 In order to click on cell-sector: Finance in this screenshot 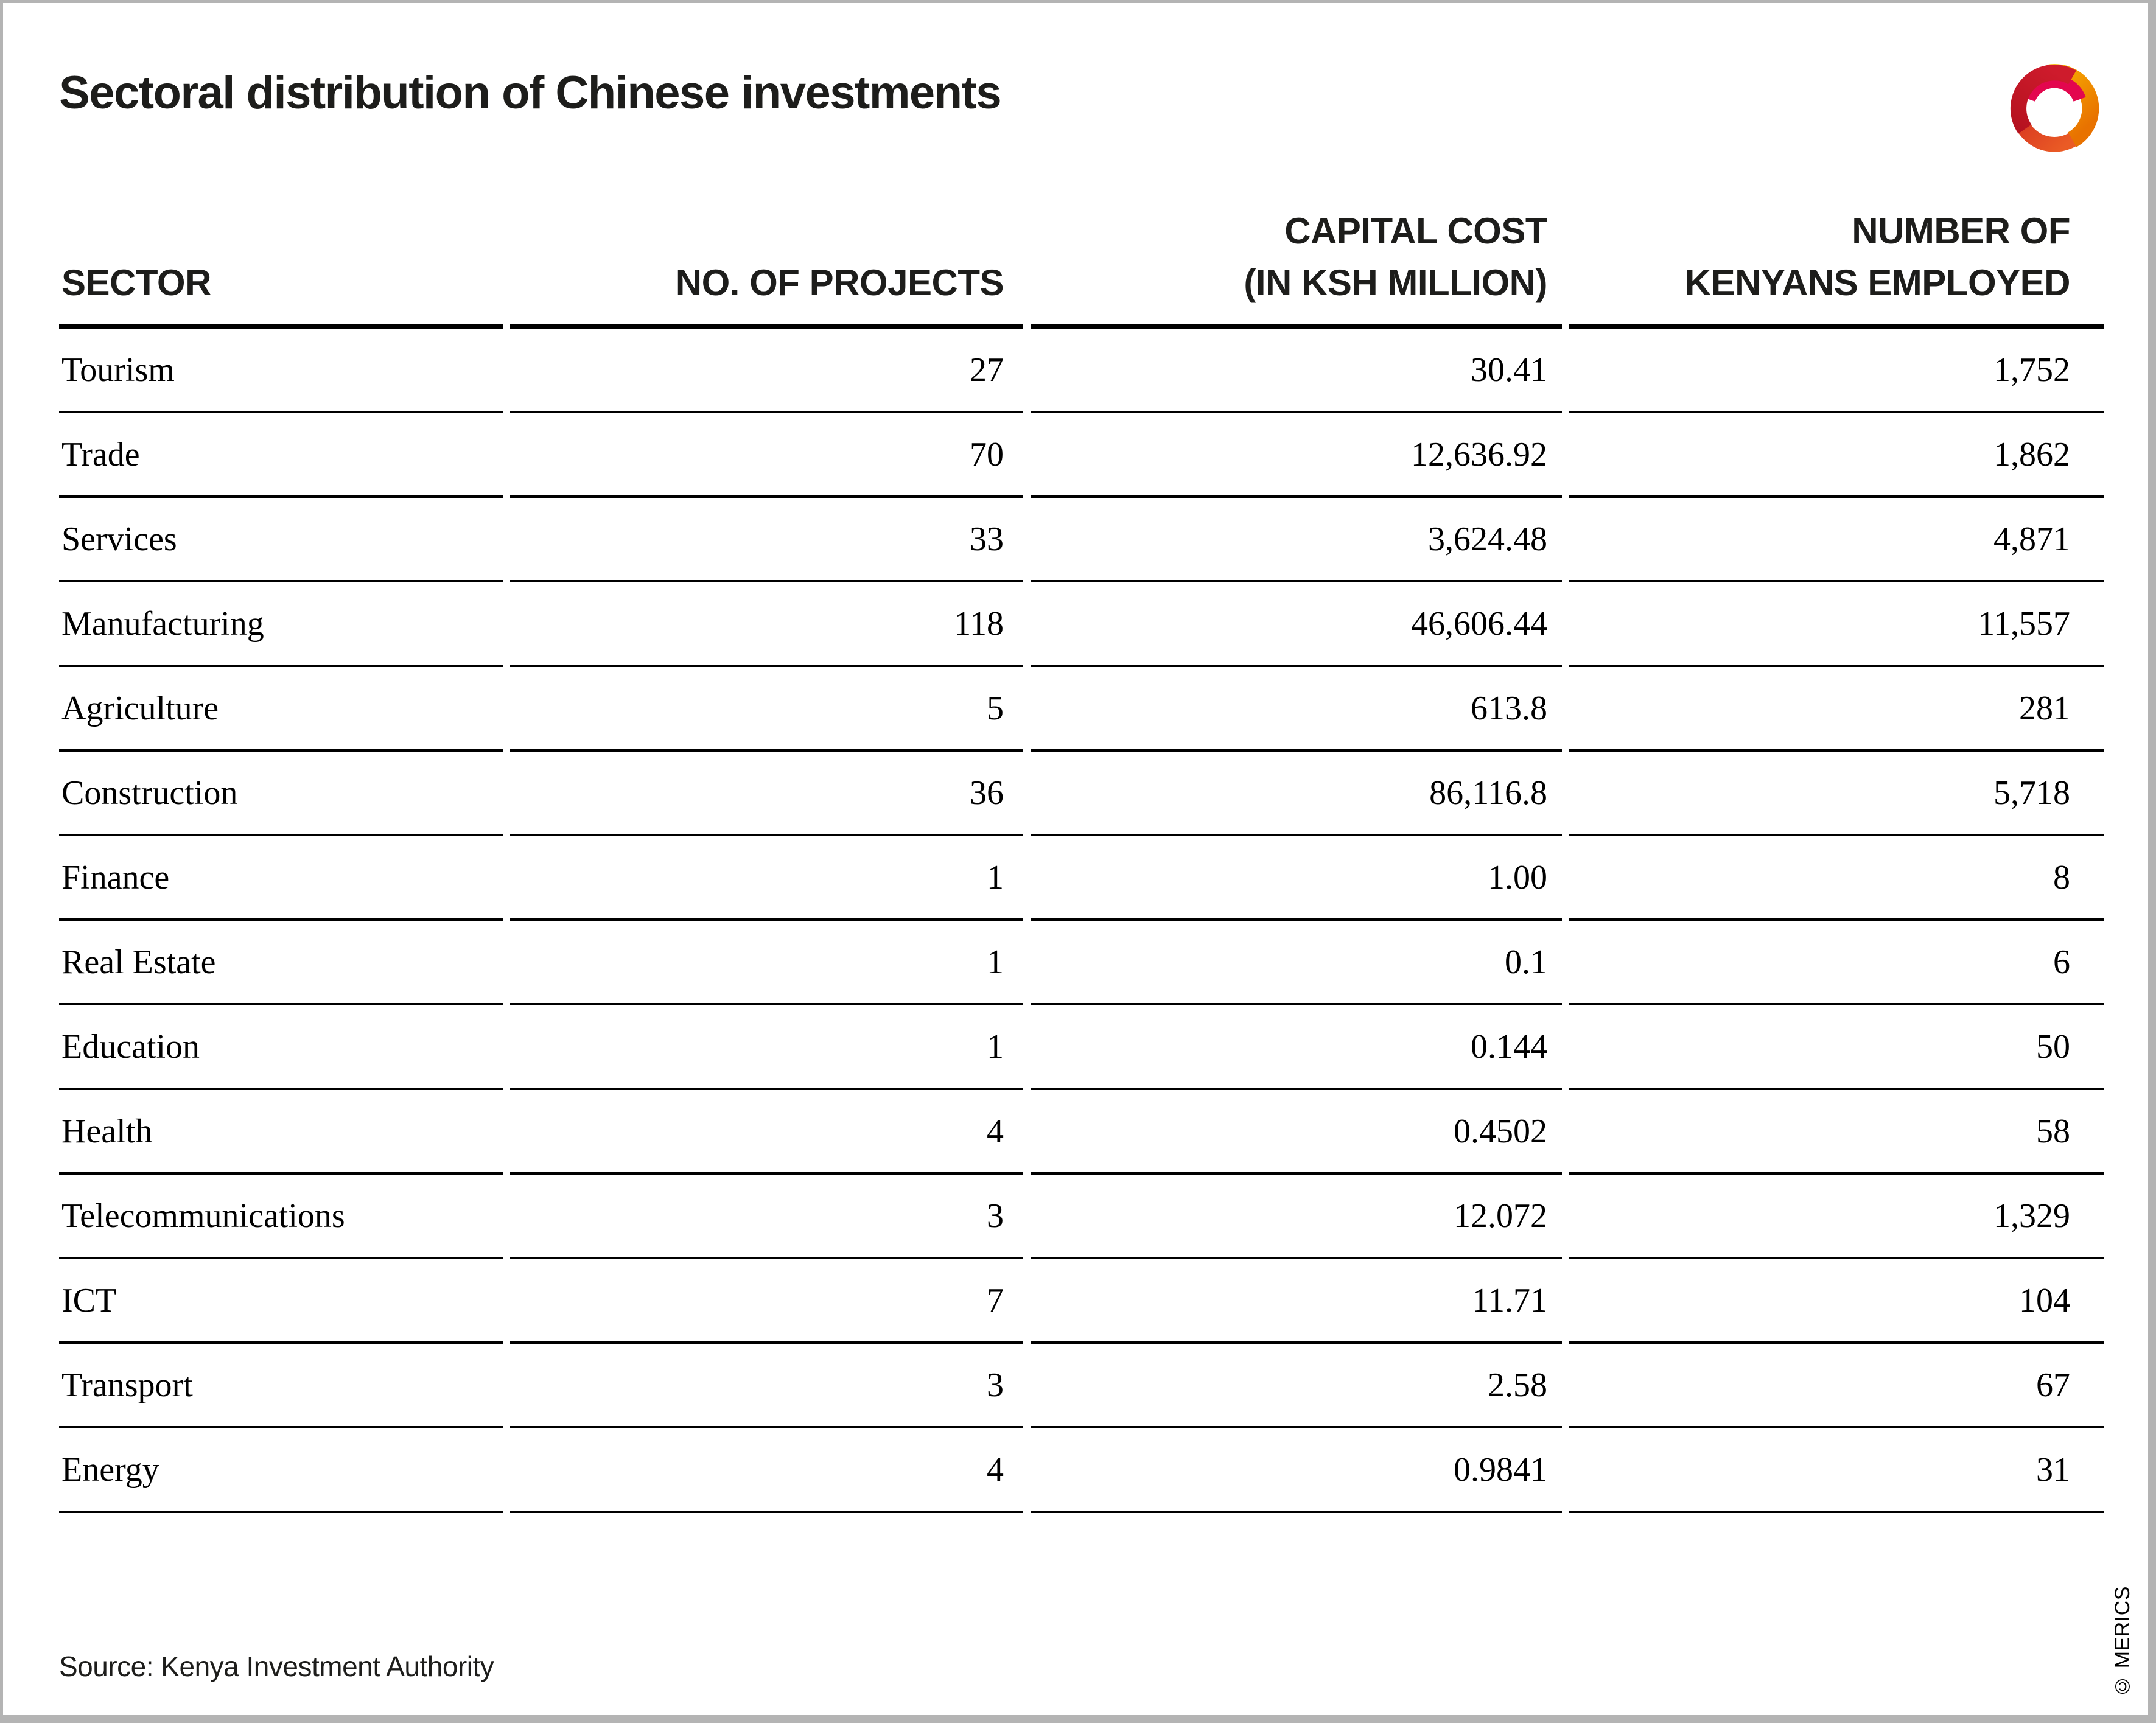, I will do `click(281, 878)`.